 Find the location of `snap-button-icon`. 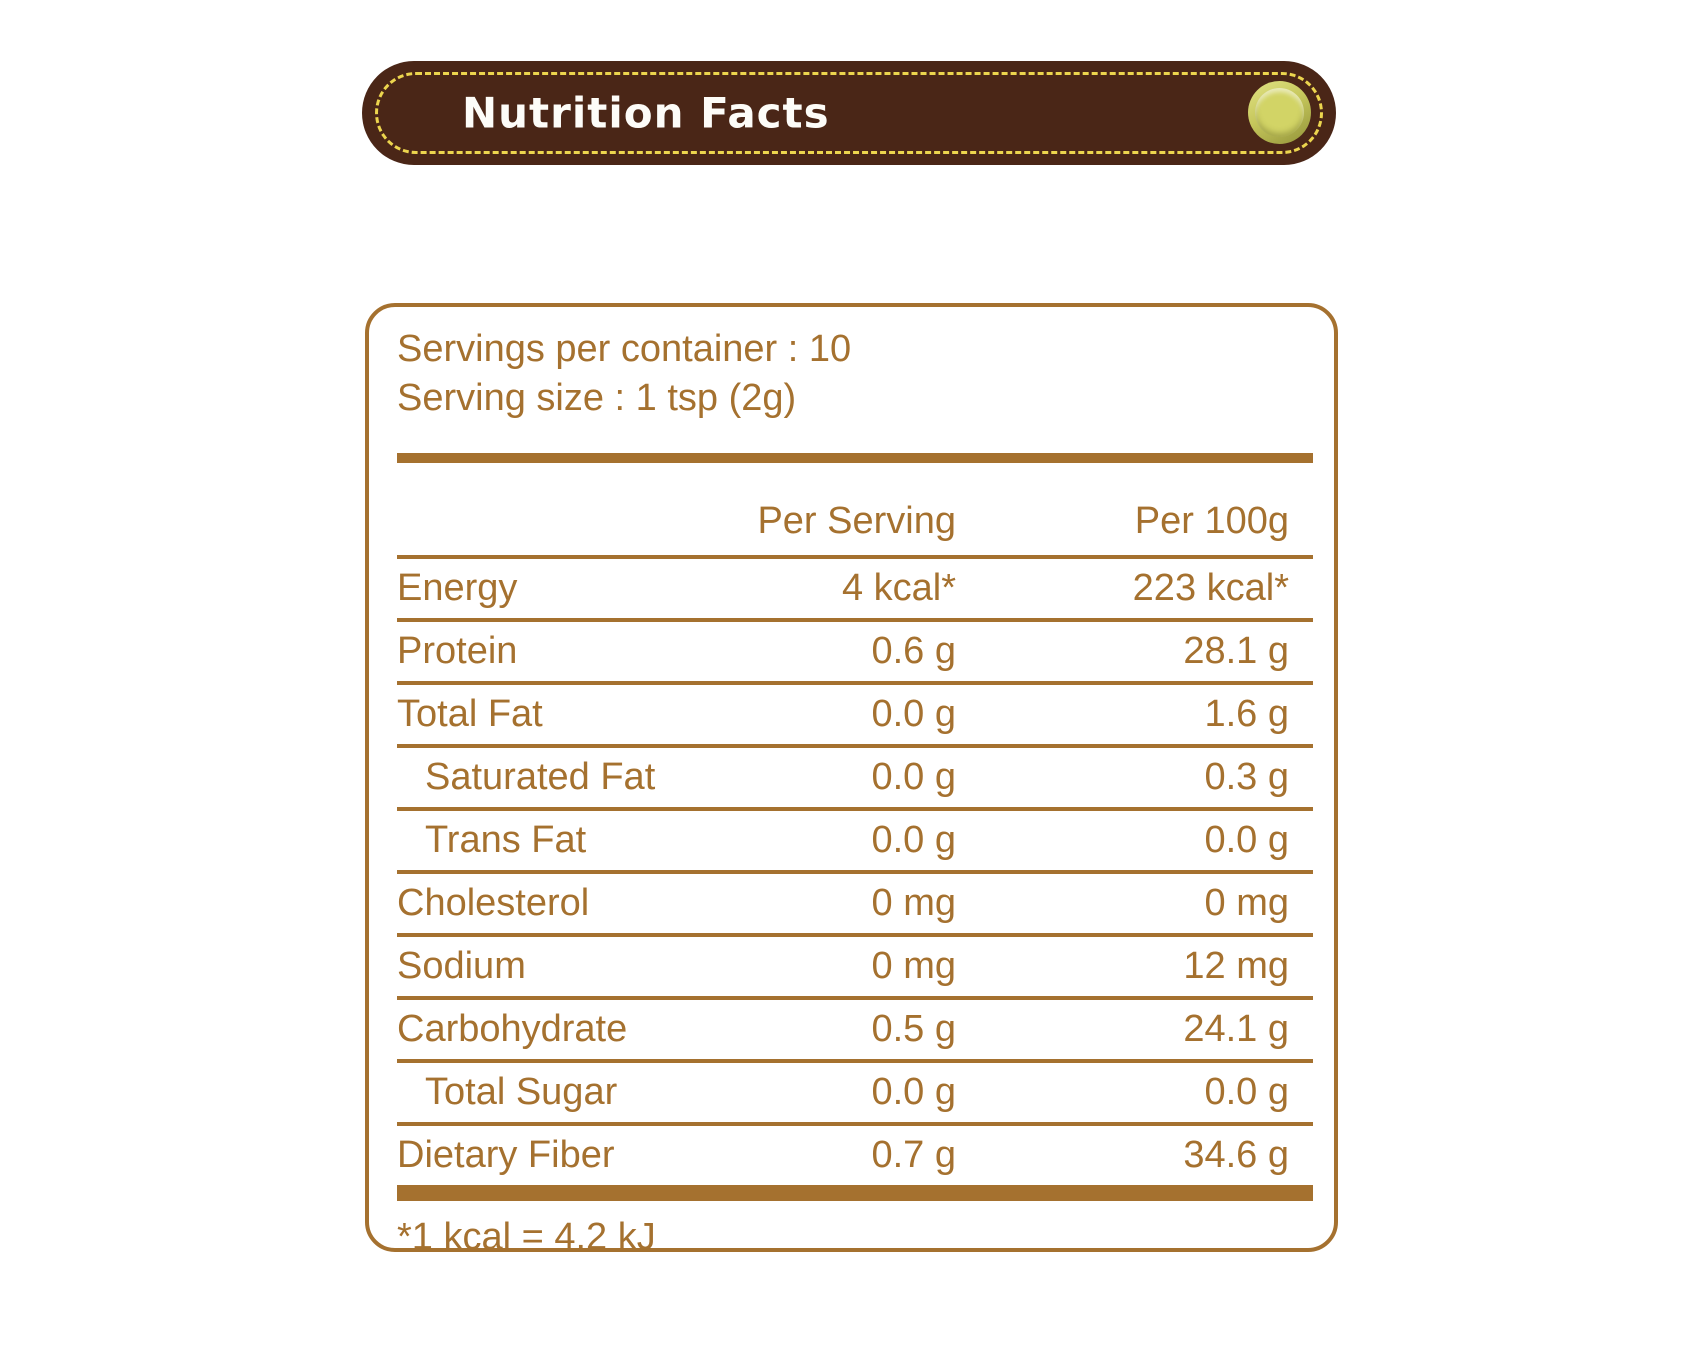

snap-button-icon is located at coordinates (1279, 112).